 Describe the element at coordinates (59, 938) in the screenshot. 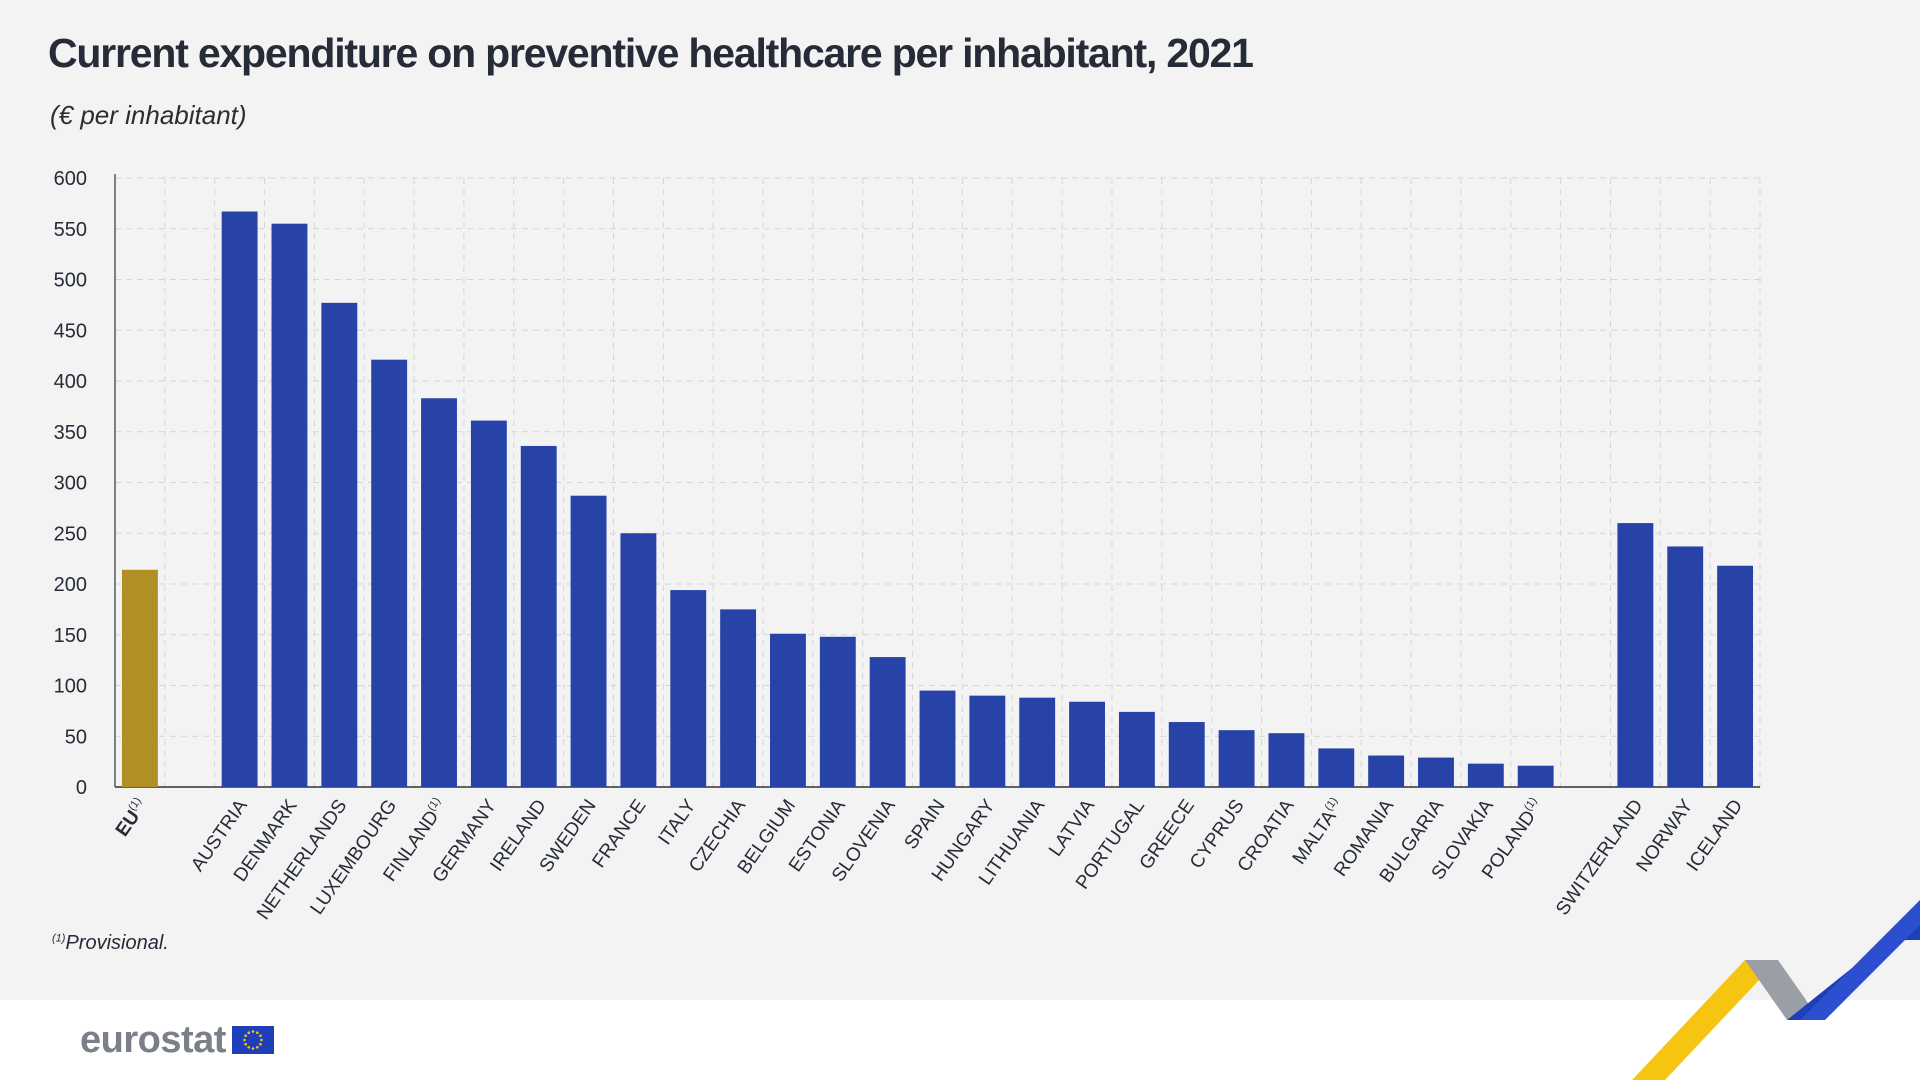

I see `footnote-mark: (1)` at that location.